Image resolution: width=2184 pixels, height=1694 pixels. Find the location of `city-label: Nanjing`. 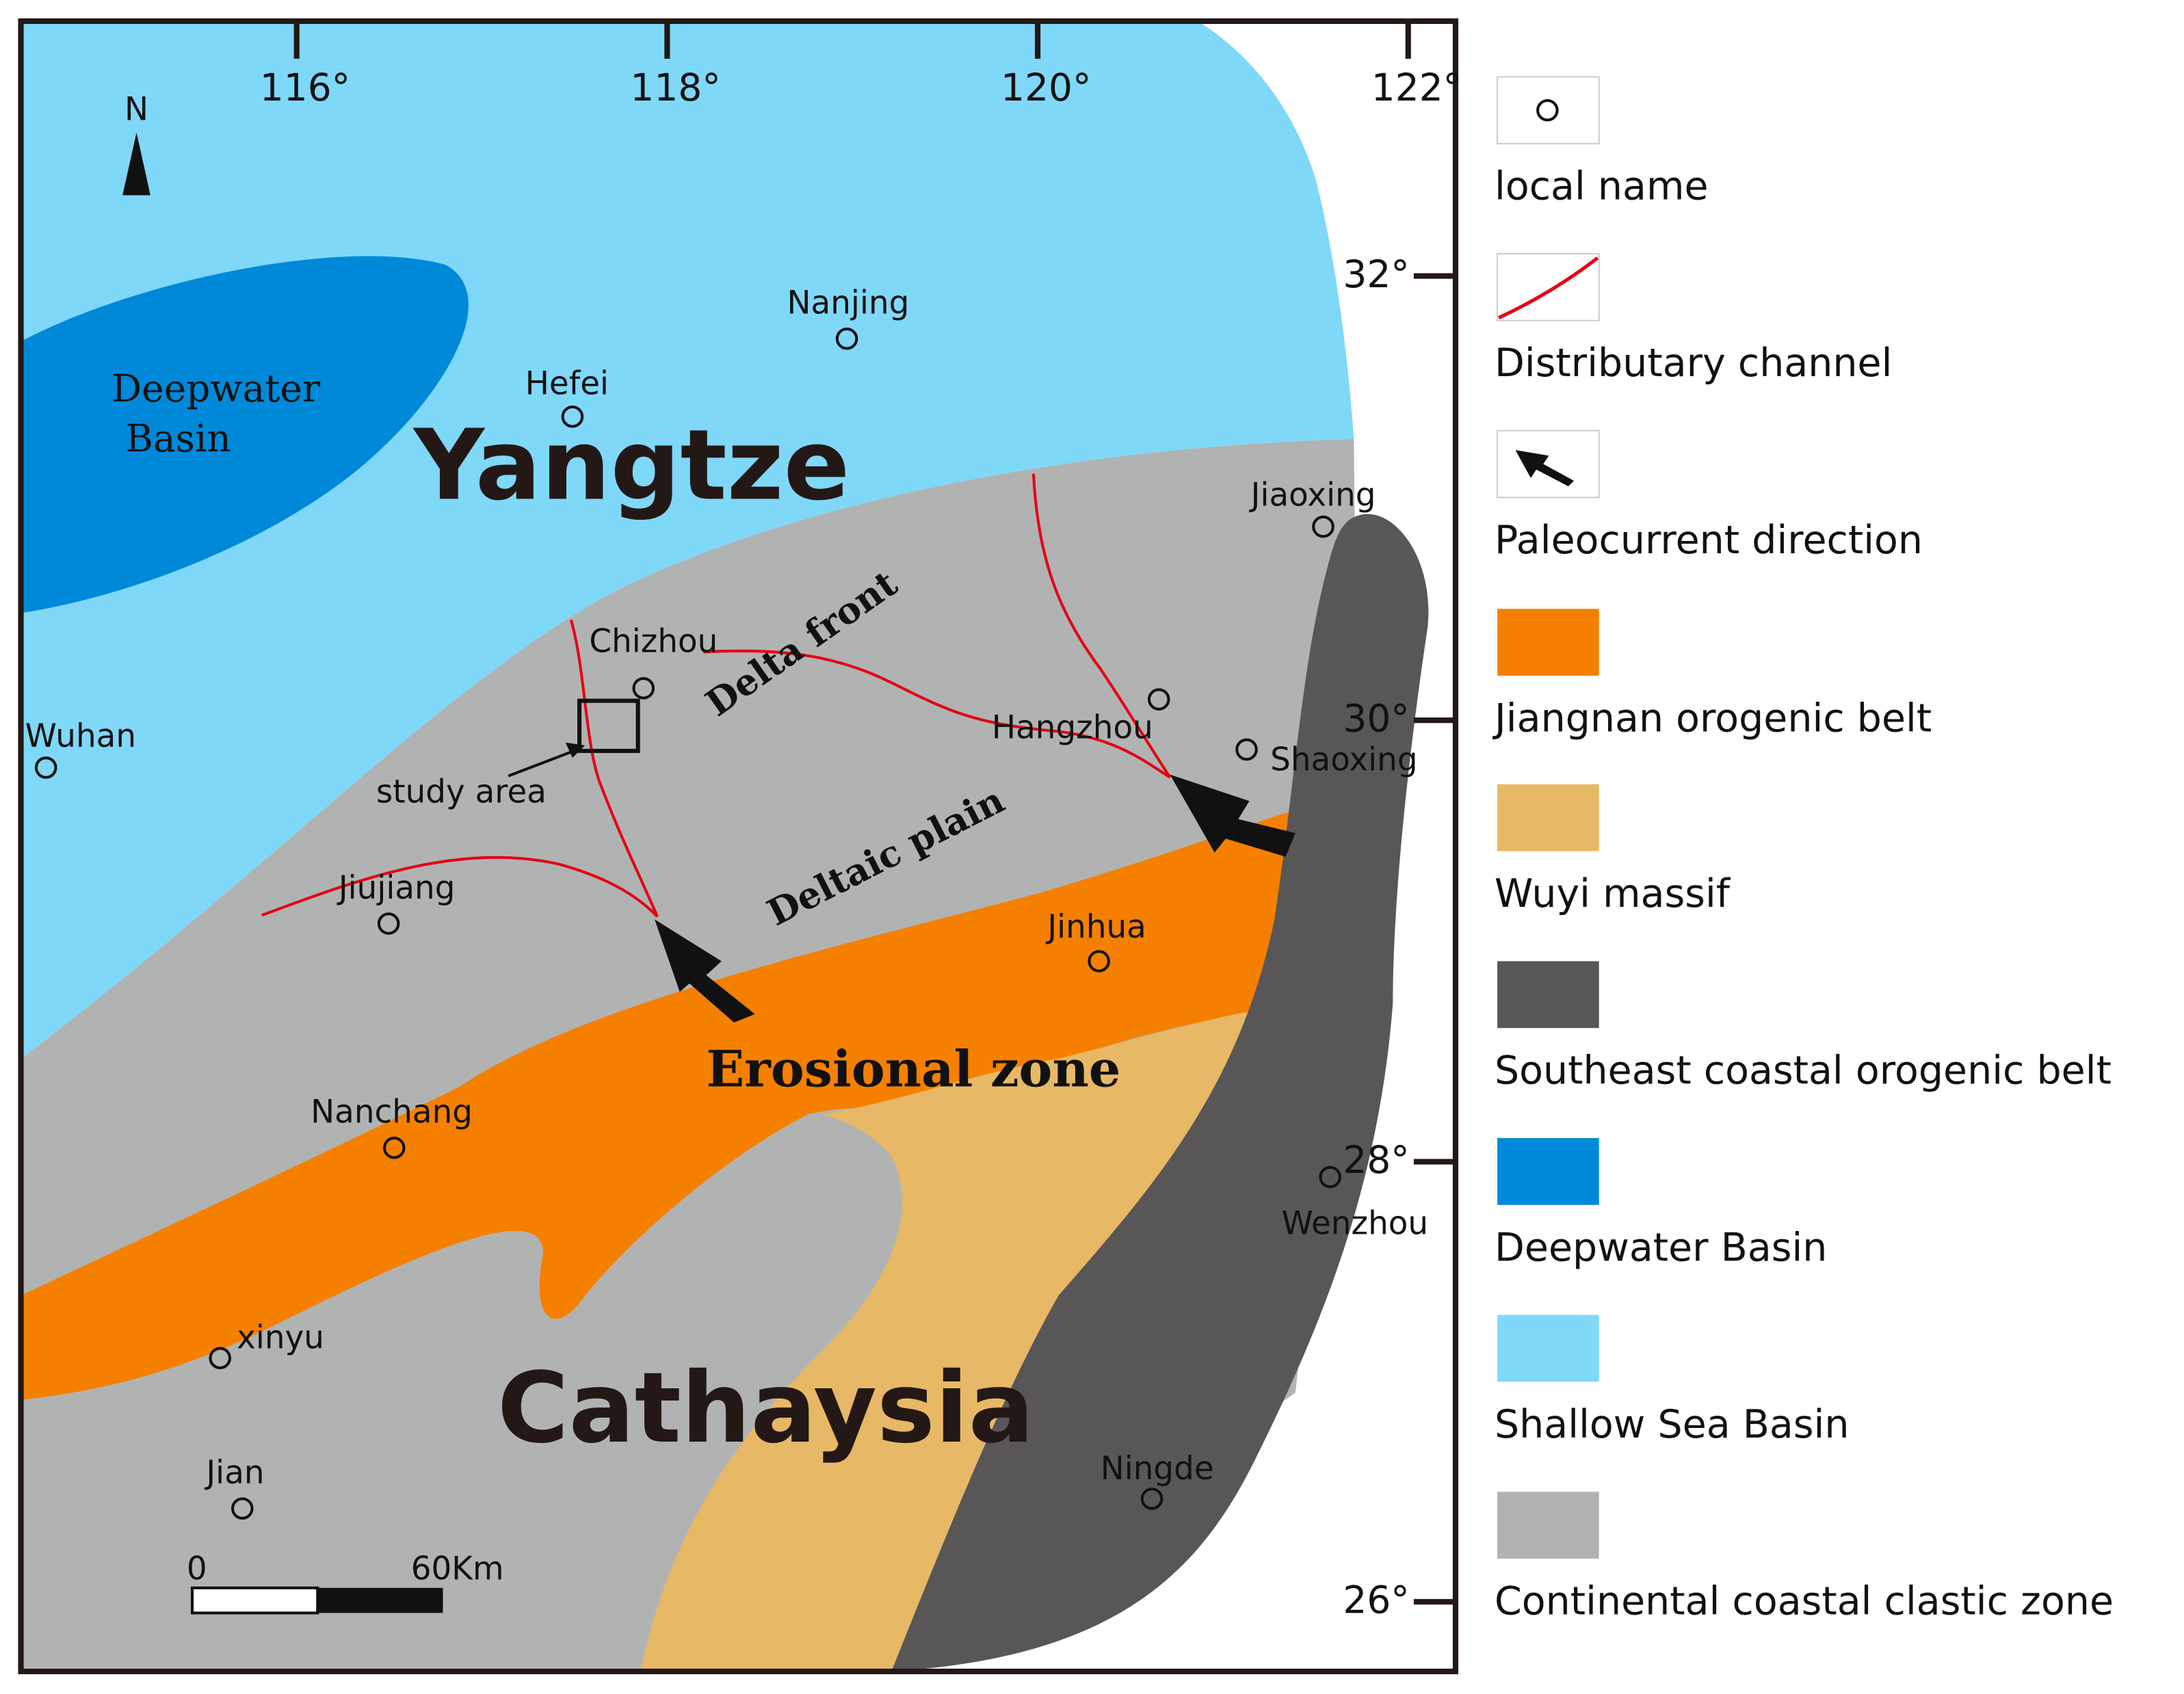

city-label: Nanjing is located at coordinates (848, 303).